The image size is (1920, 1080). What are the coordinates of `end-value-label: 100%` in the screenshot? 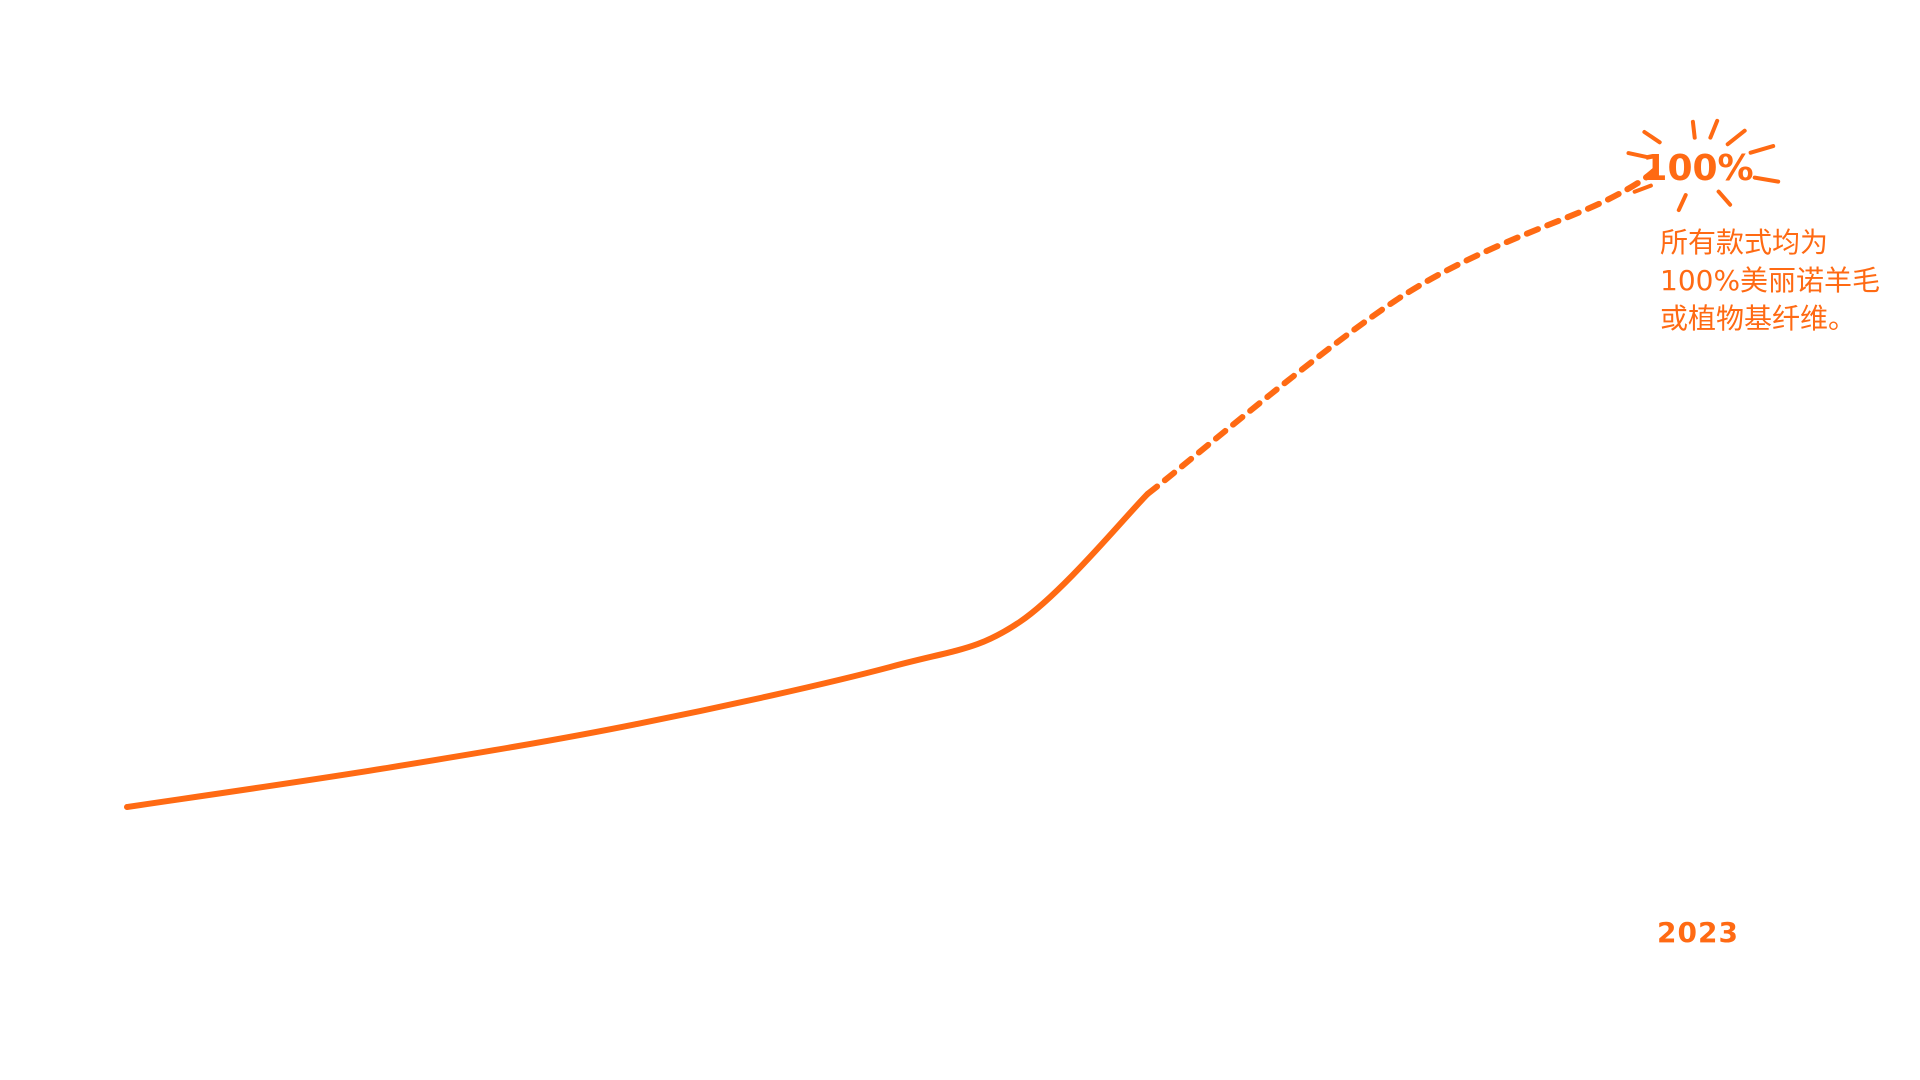 It's located at (1697, 168).